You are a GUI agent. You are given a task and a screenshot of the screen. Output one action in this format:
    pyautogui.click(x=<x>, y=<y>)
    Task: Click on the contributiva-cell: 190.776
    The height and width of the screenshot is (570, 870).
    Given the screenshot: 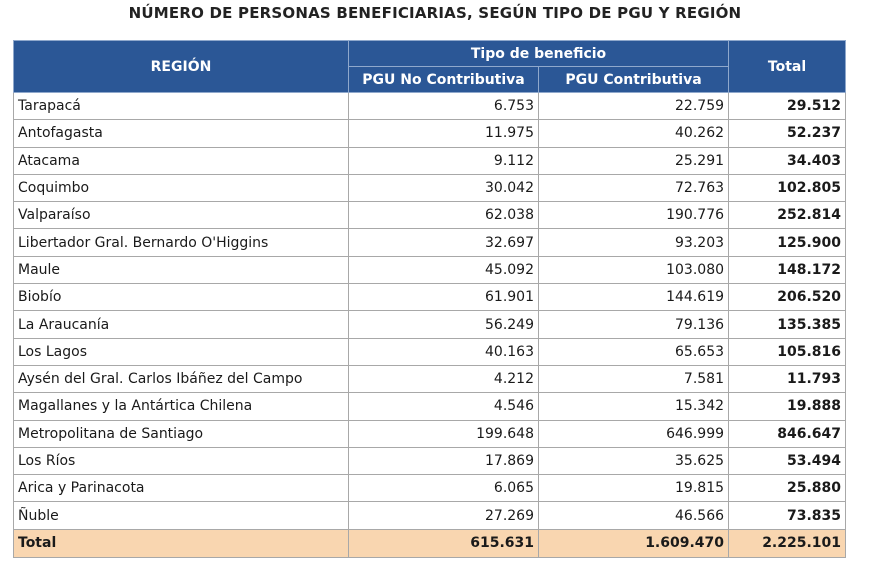 What is the action you would take?
    pyautogui.click(x=633, y=215)
    